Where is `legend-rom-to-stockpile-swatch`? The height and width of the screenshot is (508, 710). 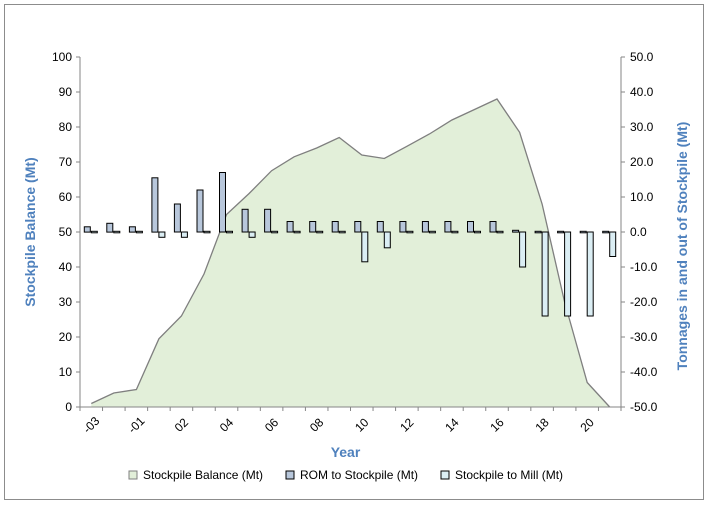
legend-rom-to-stockpile-swatch is located at coordinates (290, 475).